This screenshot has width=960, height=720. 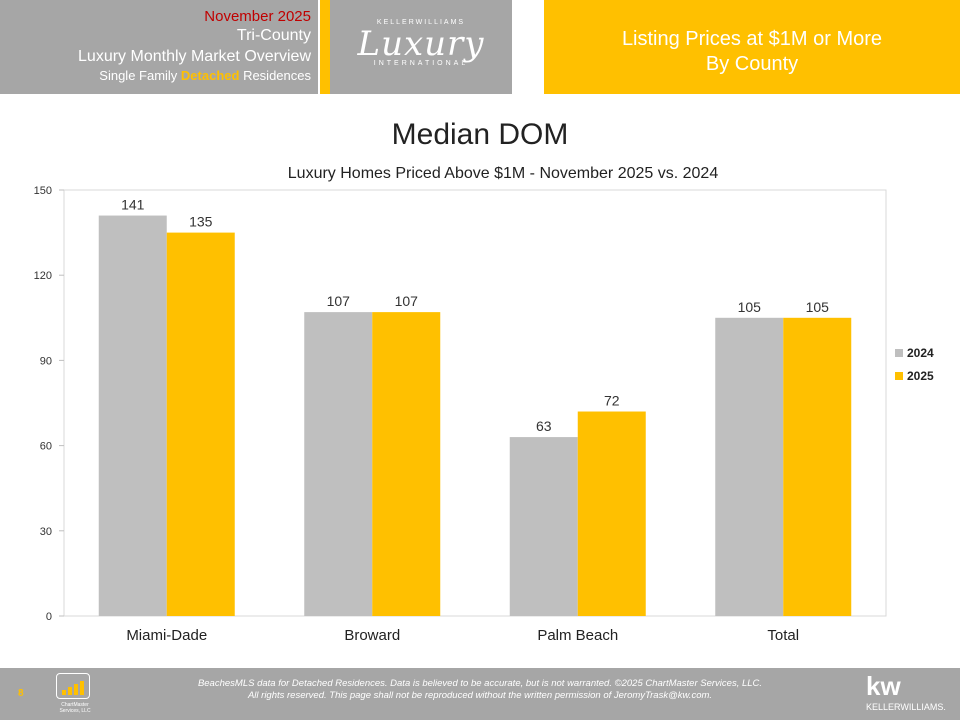 I want to click on chartmaster-logo-text: ChartMaster Services, LLC, so click(x=75, y=708).